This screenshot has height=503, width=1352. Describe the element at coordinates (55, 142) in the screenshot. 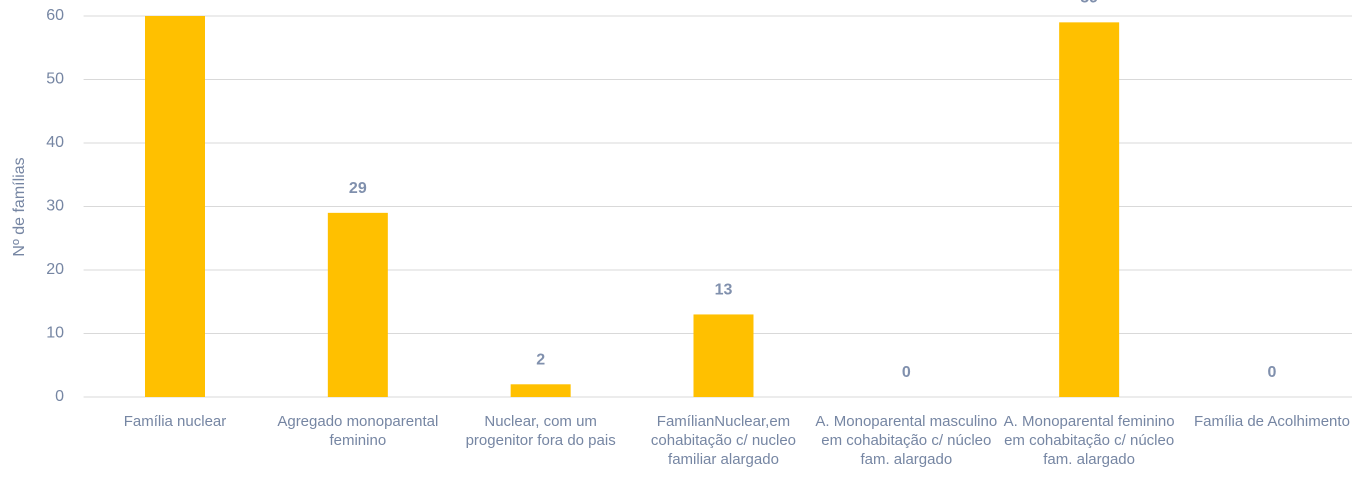

I see `y-tick-label: 40` at that location.